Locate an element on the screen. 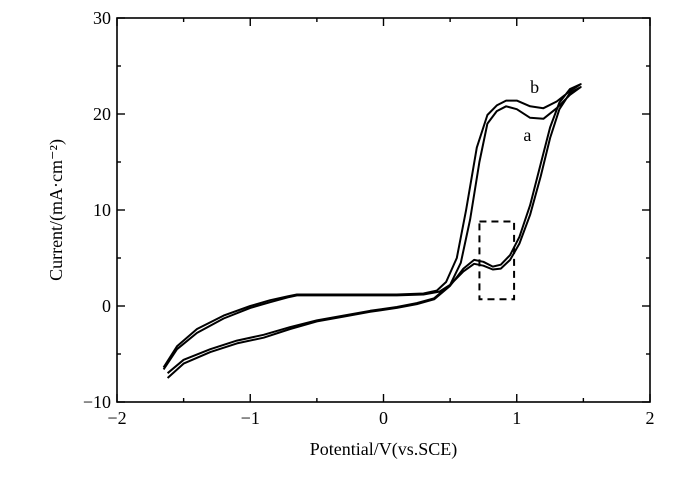 This screenshot has width=700, height=481. y-tick-label: −10 is located at coordinates (97, 402).